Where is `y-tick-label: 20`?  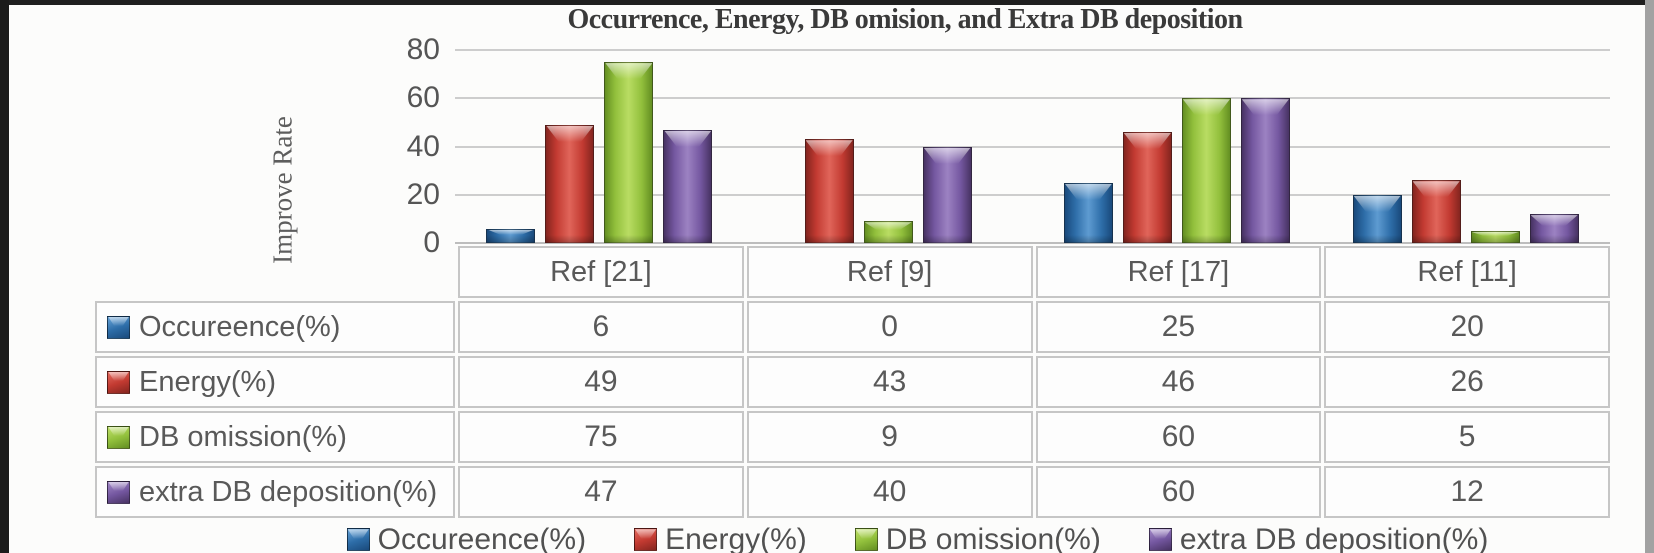 y-tick-label: 20 is located at coordinates (423, 194).